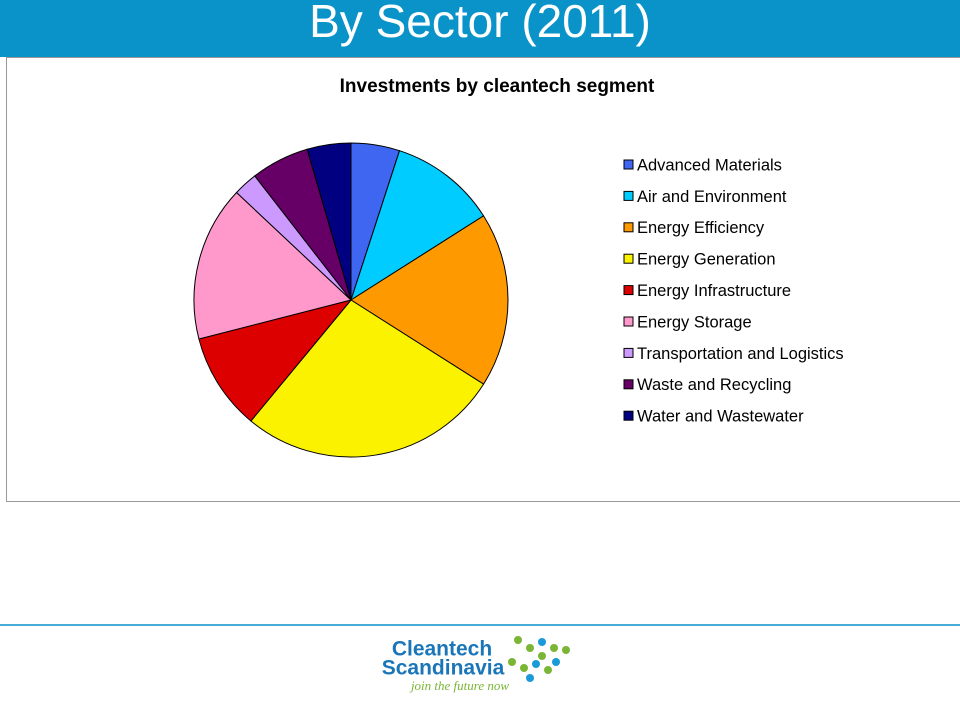 The width and height of the screenshot is (960, 702). Describe the element at coordinates (712, 197) in the screenshot. I see `legend-label: Air and Environment` at that location.